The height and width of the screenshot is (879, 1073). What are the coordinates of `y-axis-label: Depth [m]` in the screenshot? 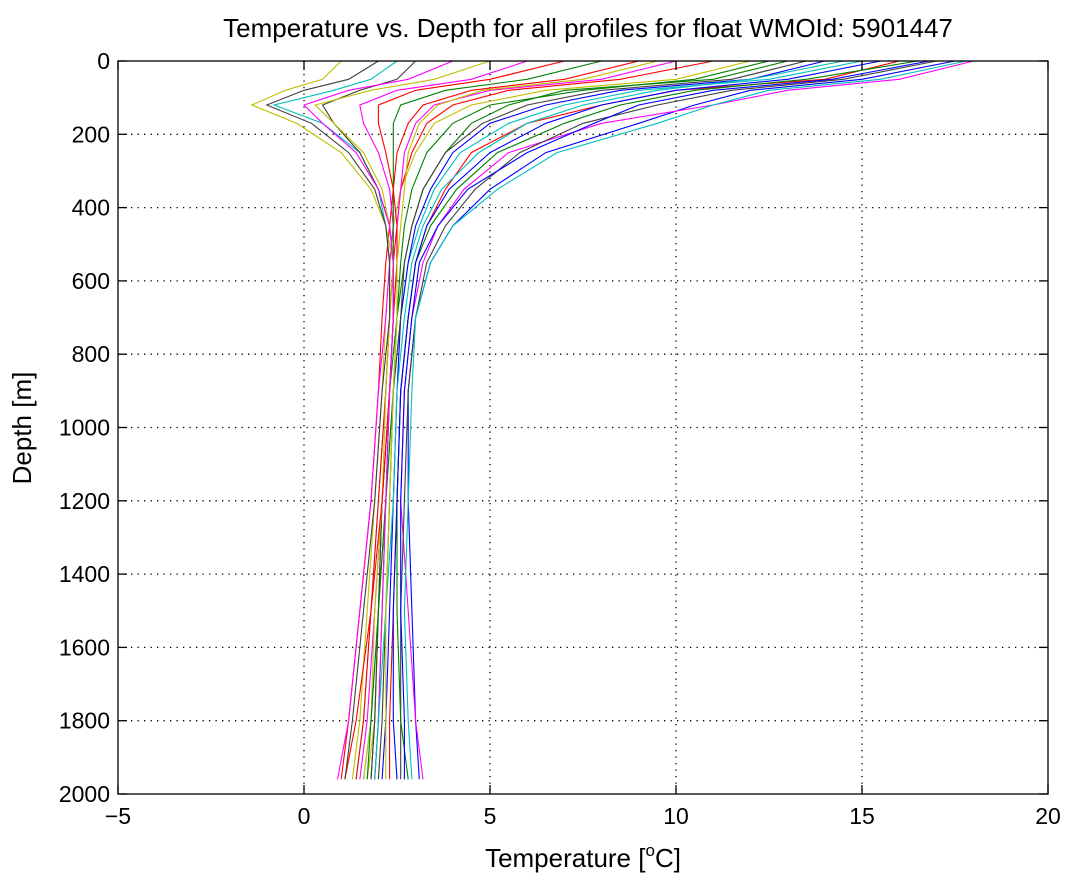 It's located at (22, 428).